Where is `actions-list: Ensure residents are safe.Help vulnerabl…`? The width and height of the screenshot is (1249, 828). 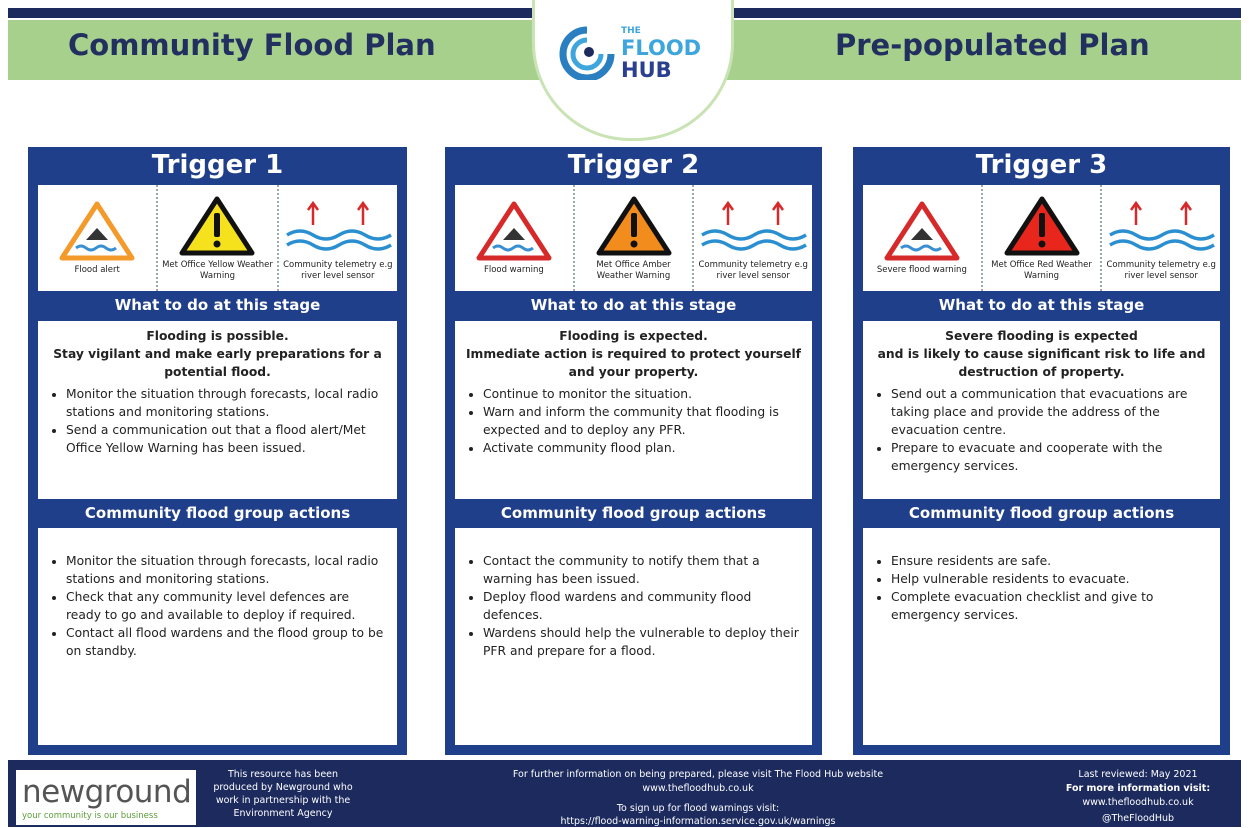 actions-list: Ensure residents are safe.Help vulnerabl… is located at coordinates (1041, 588).